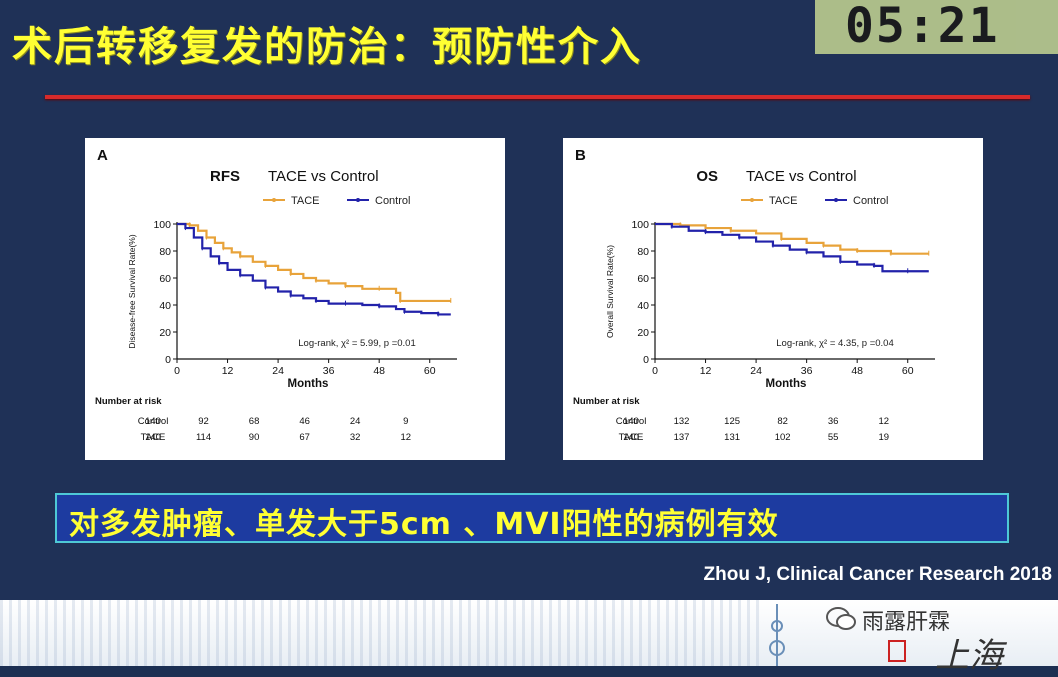  Describe the element at coordinates (783, 437) in the screenshot. I see `risk-cell: 102` at that location.